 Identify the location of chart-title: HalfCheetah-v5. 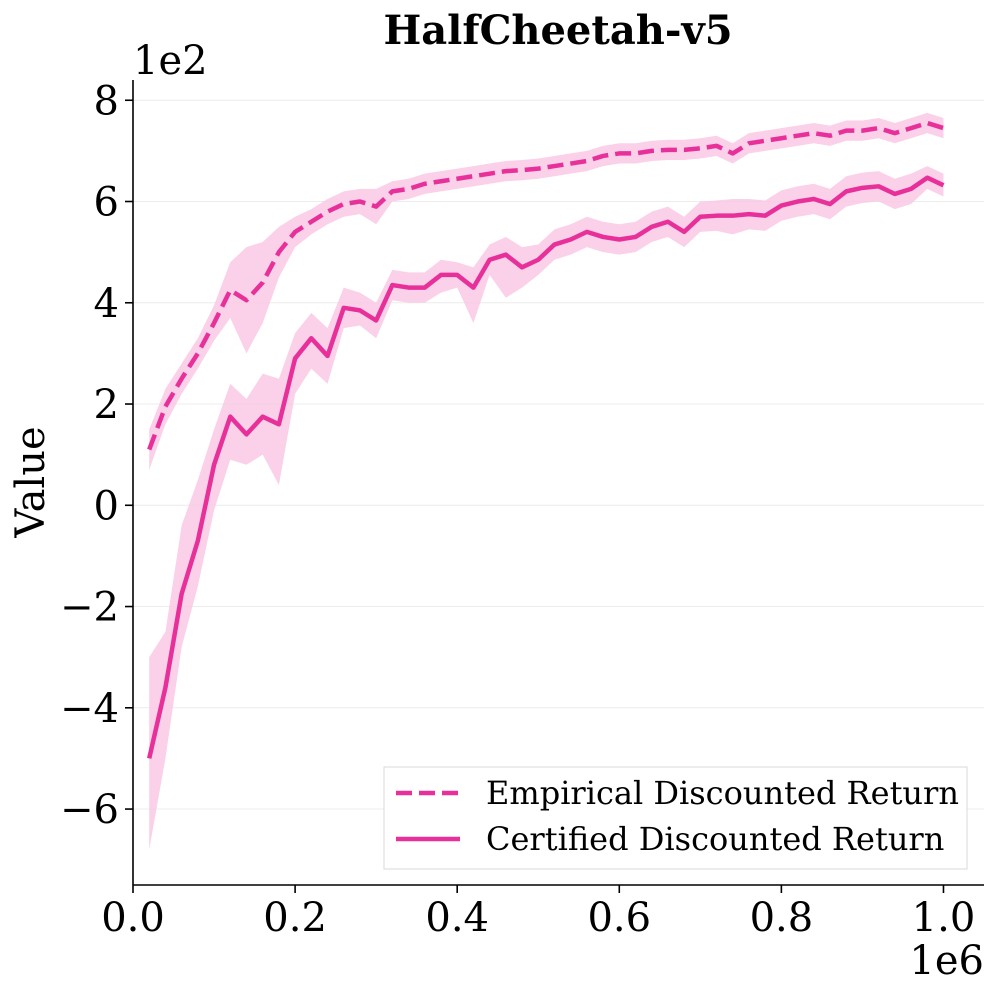
(557, 30).